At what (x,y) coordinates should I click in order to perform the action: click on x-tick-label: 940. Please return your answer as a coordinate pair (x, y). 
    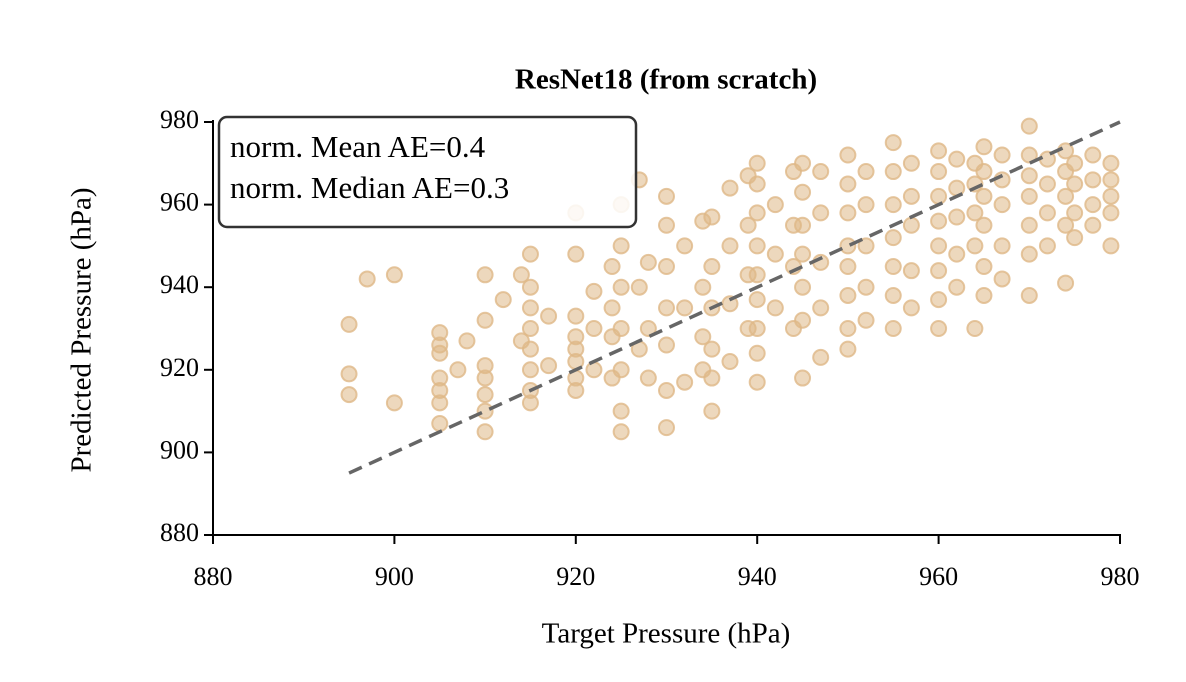
    Looking at the image, I should click on (757, 576).